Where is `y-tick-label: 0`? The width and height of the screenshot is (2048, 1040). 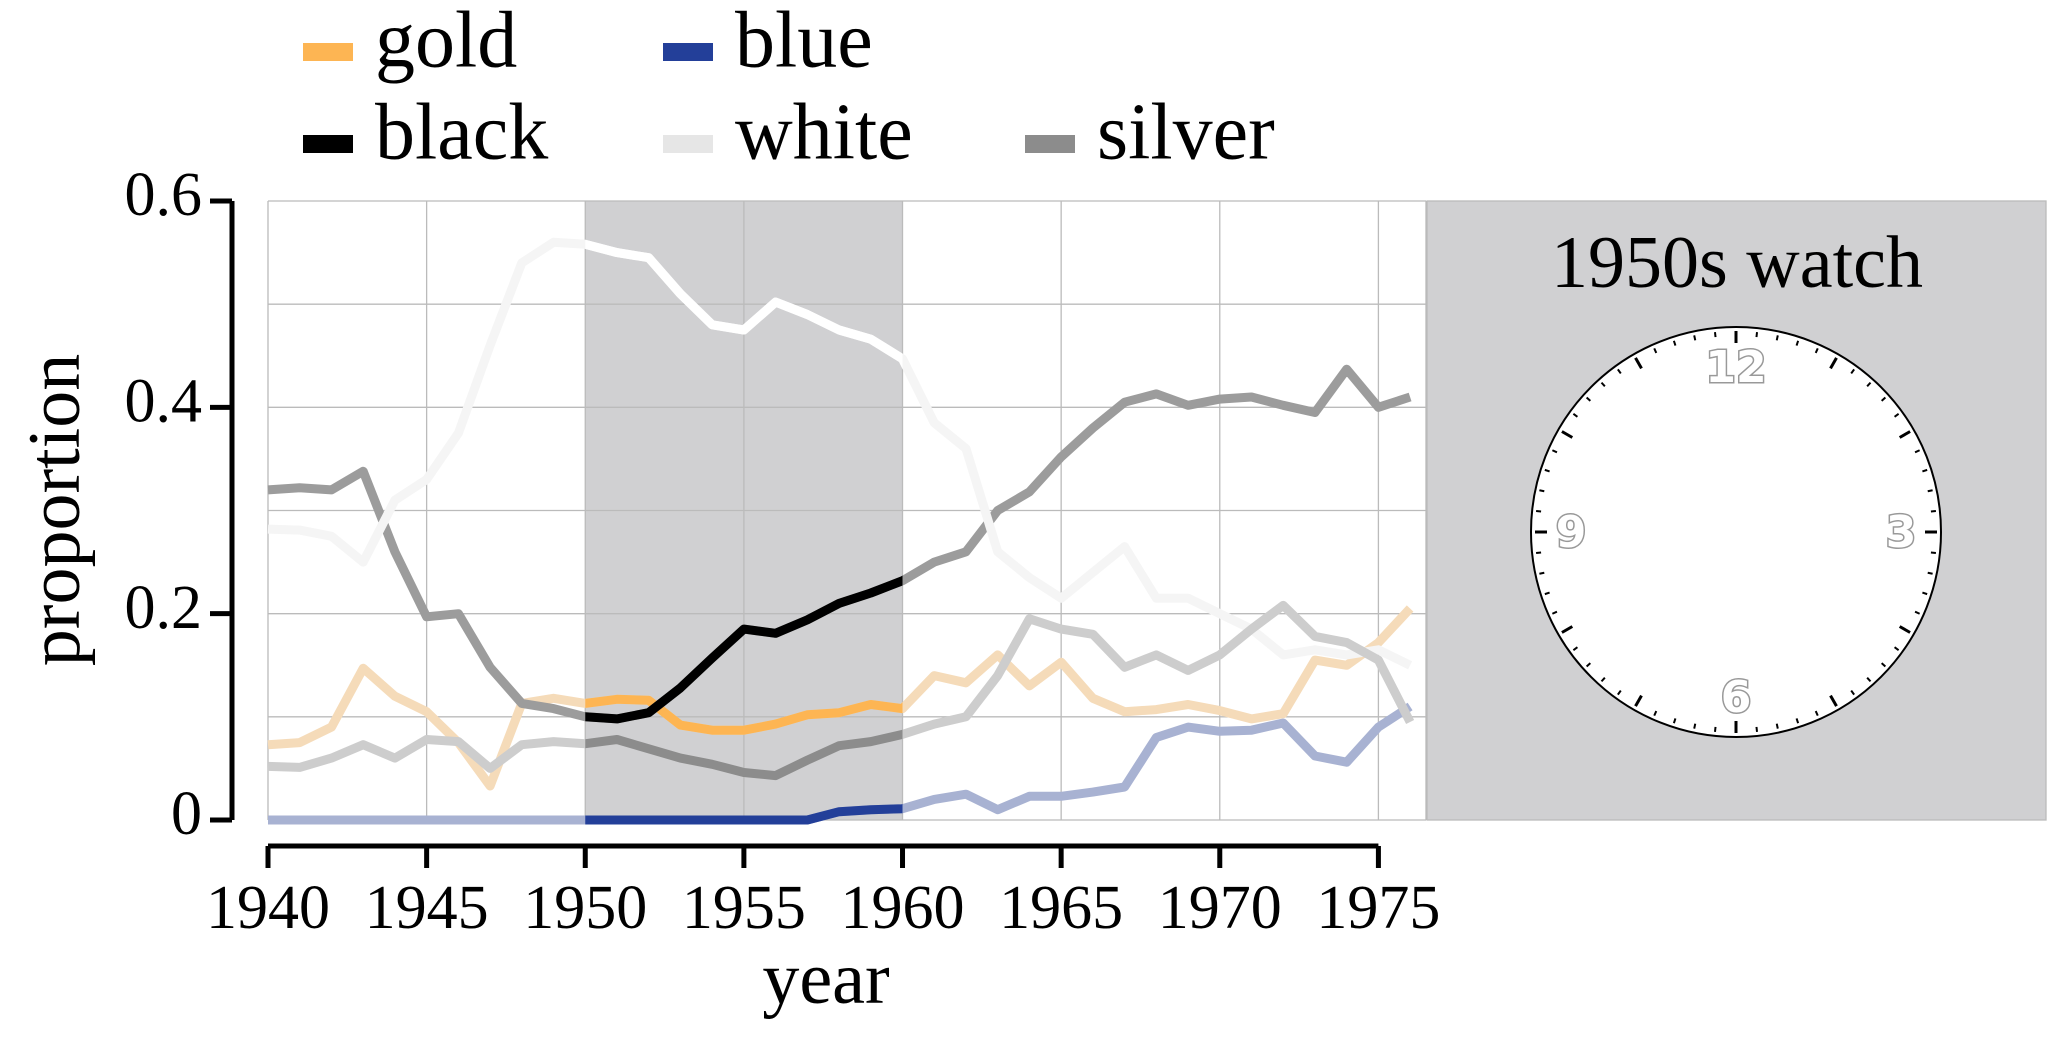 y-tick-label: 0 is located at coordinates (186, 814).